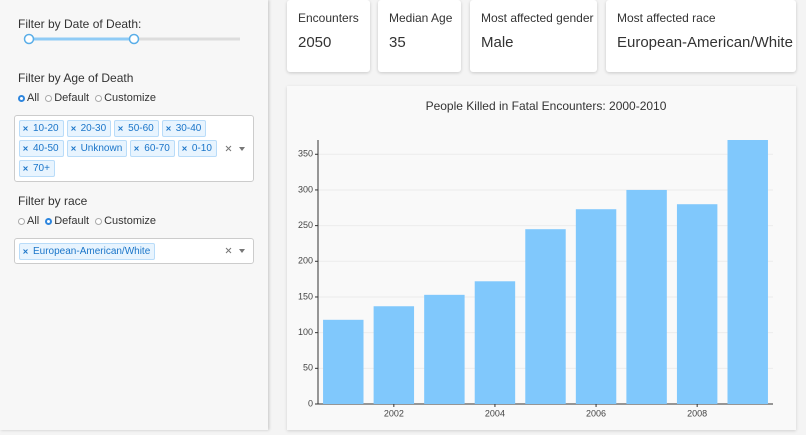 The height and width of the screenshot is (435, 806). I want to click on y-tick-label: 100, so click(305, 332).